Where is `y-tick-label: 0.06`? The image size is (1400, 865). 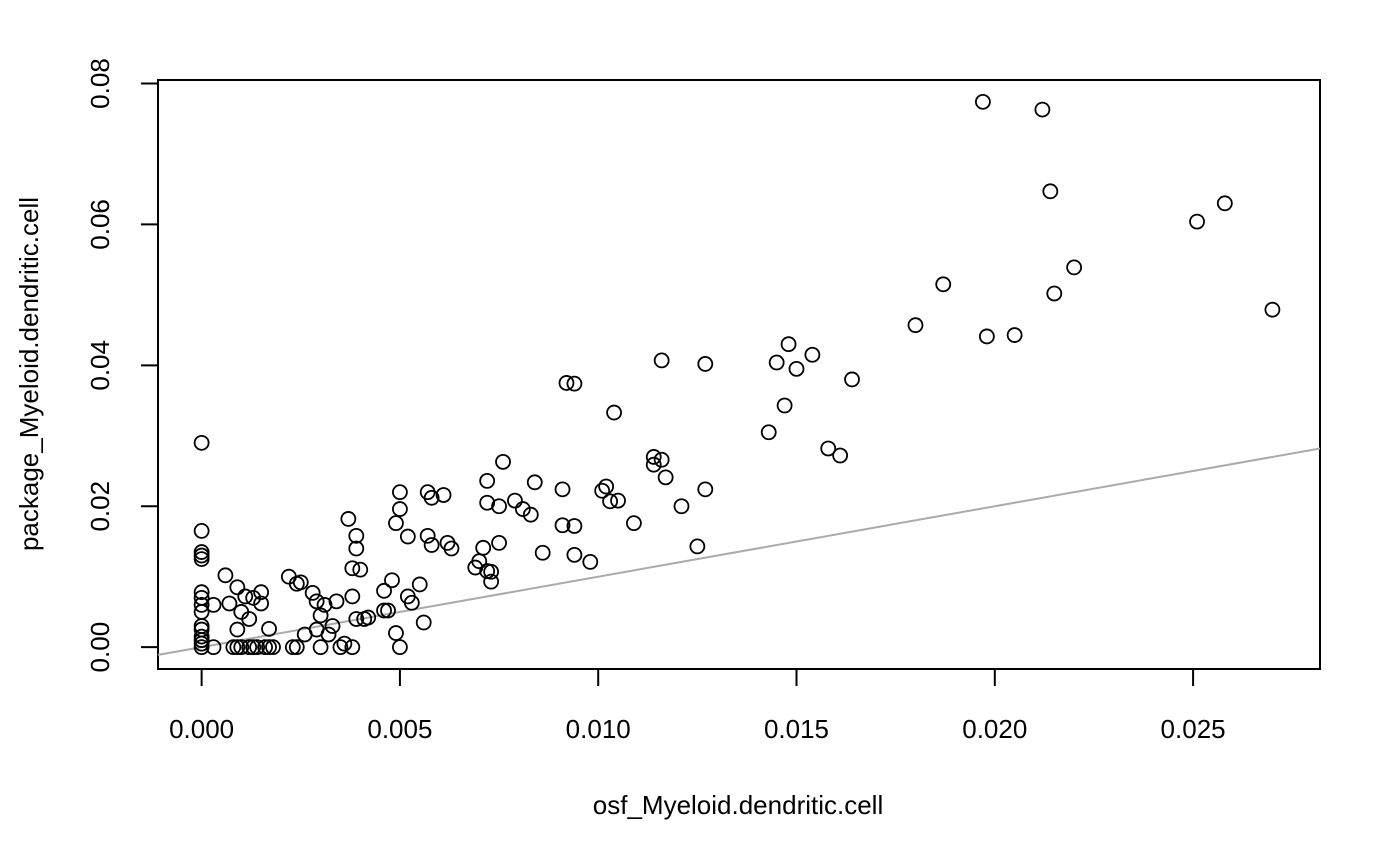
y-tick-label: 0.06 is located at coordinates (100, 224).